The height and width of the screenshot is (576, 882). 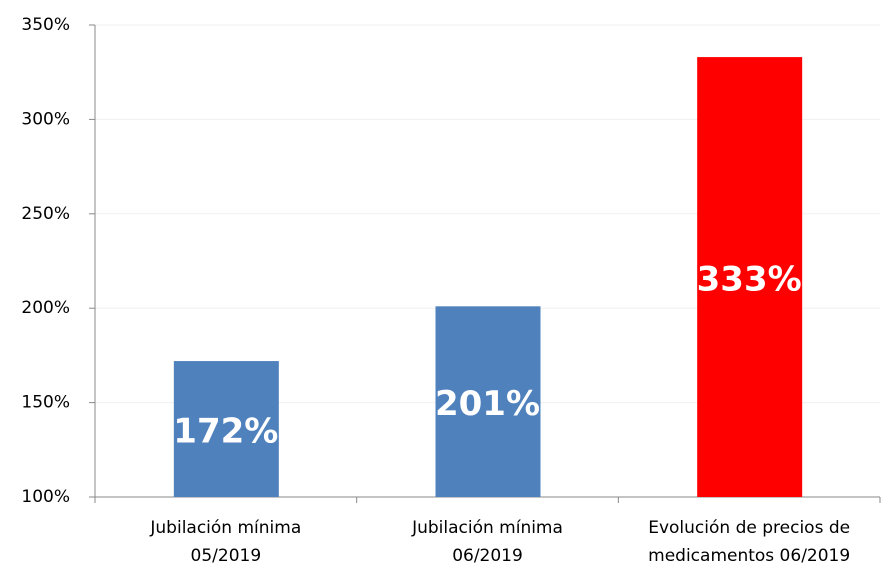 I want to click on x-tick-label: 05/2019, so click(x=226, y=556).